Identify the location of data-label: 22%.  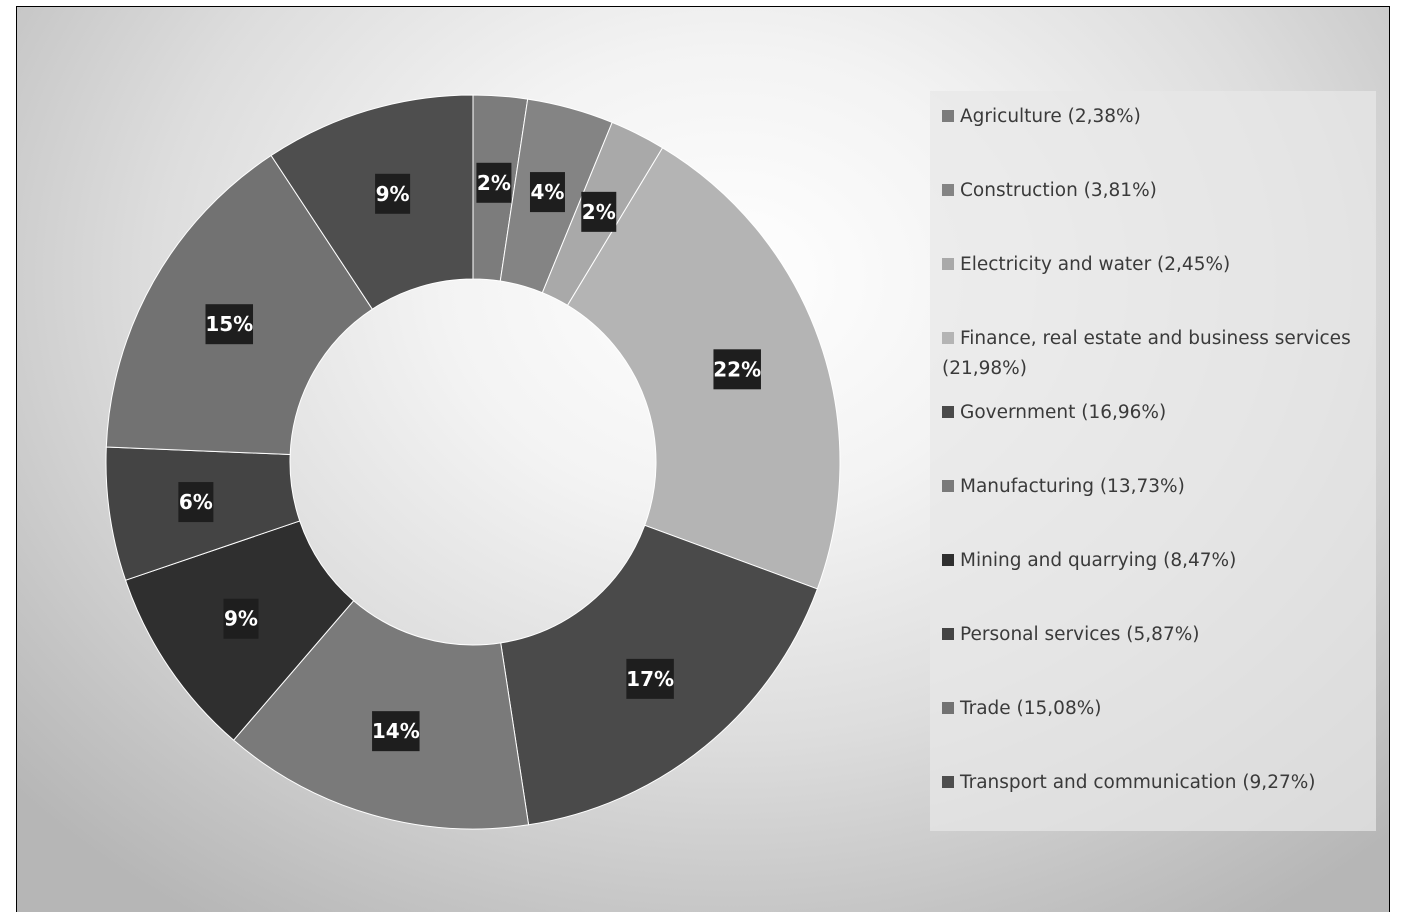
(737, 369).